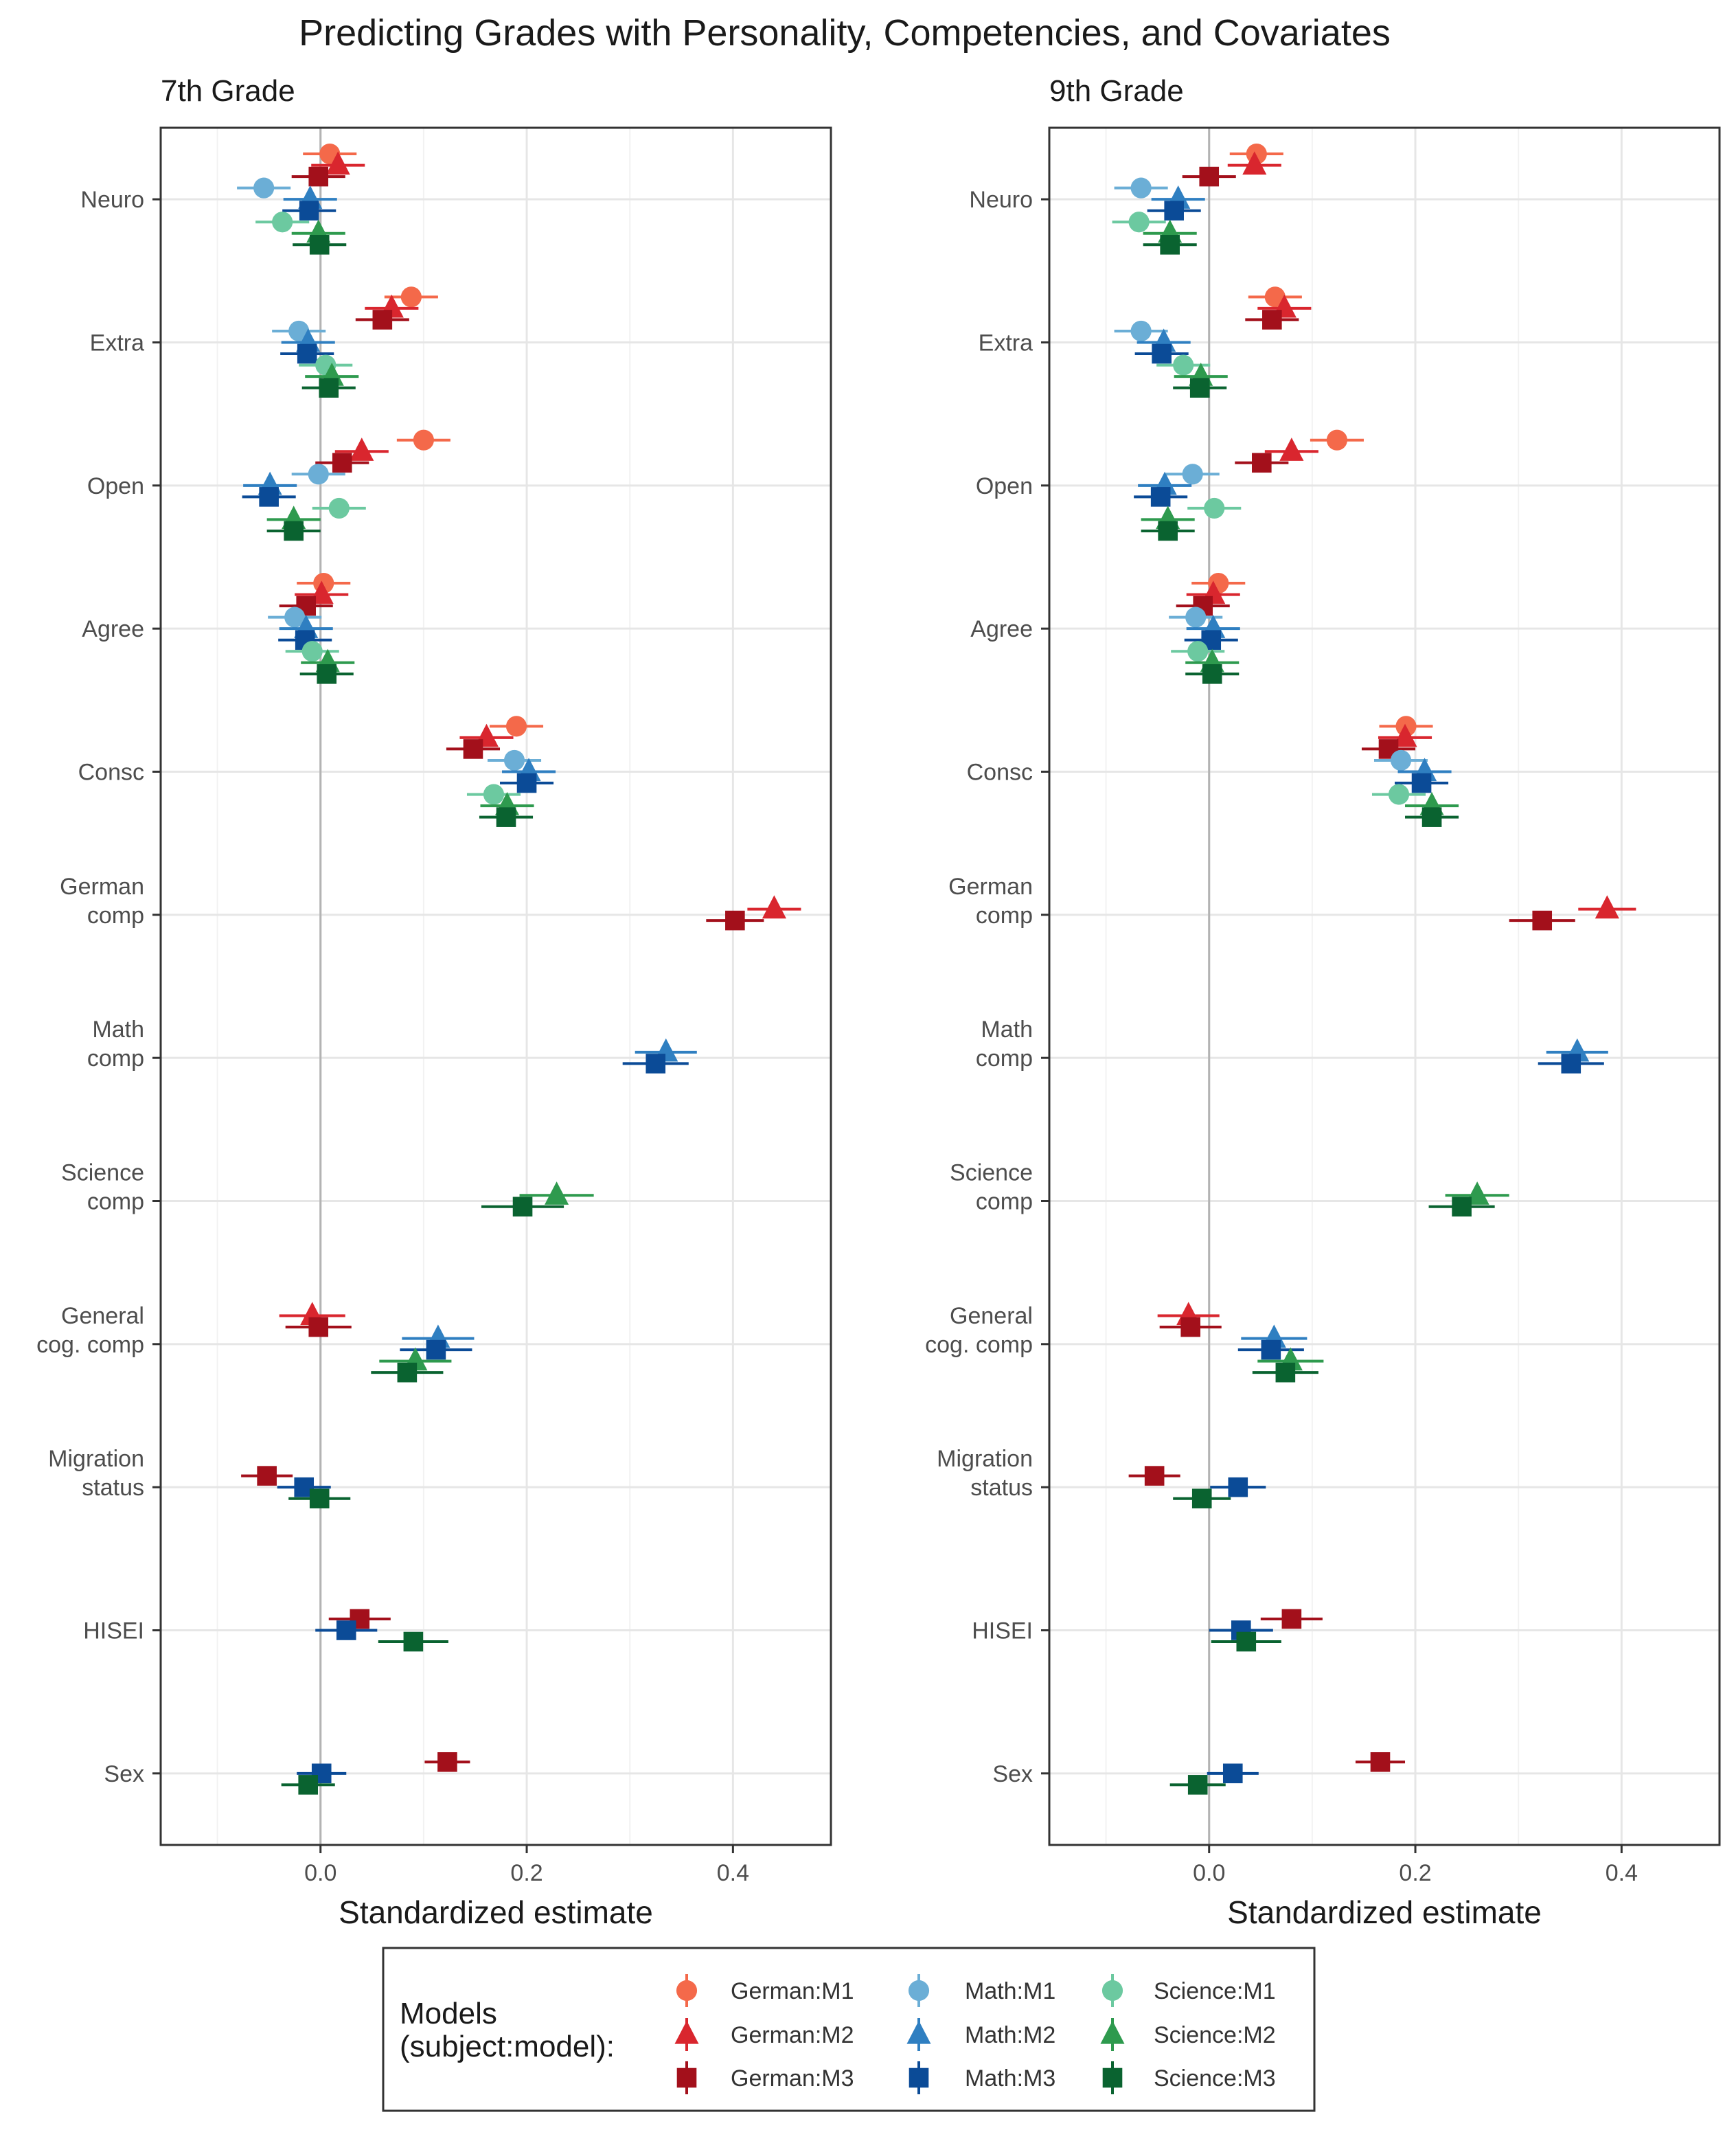  Describe the element at coordinates (295, 617) in the screenshot. I see `point-math-m1-agree` at that location.